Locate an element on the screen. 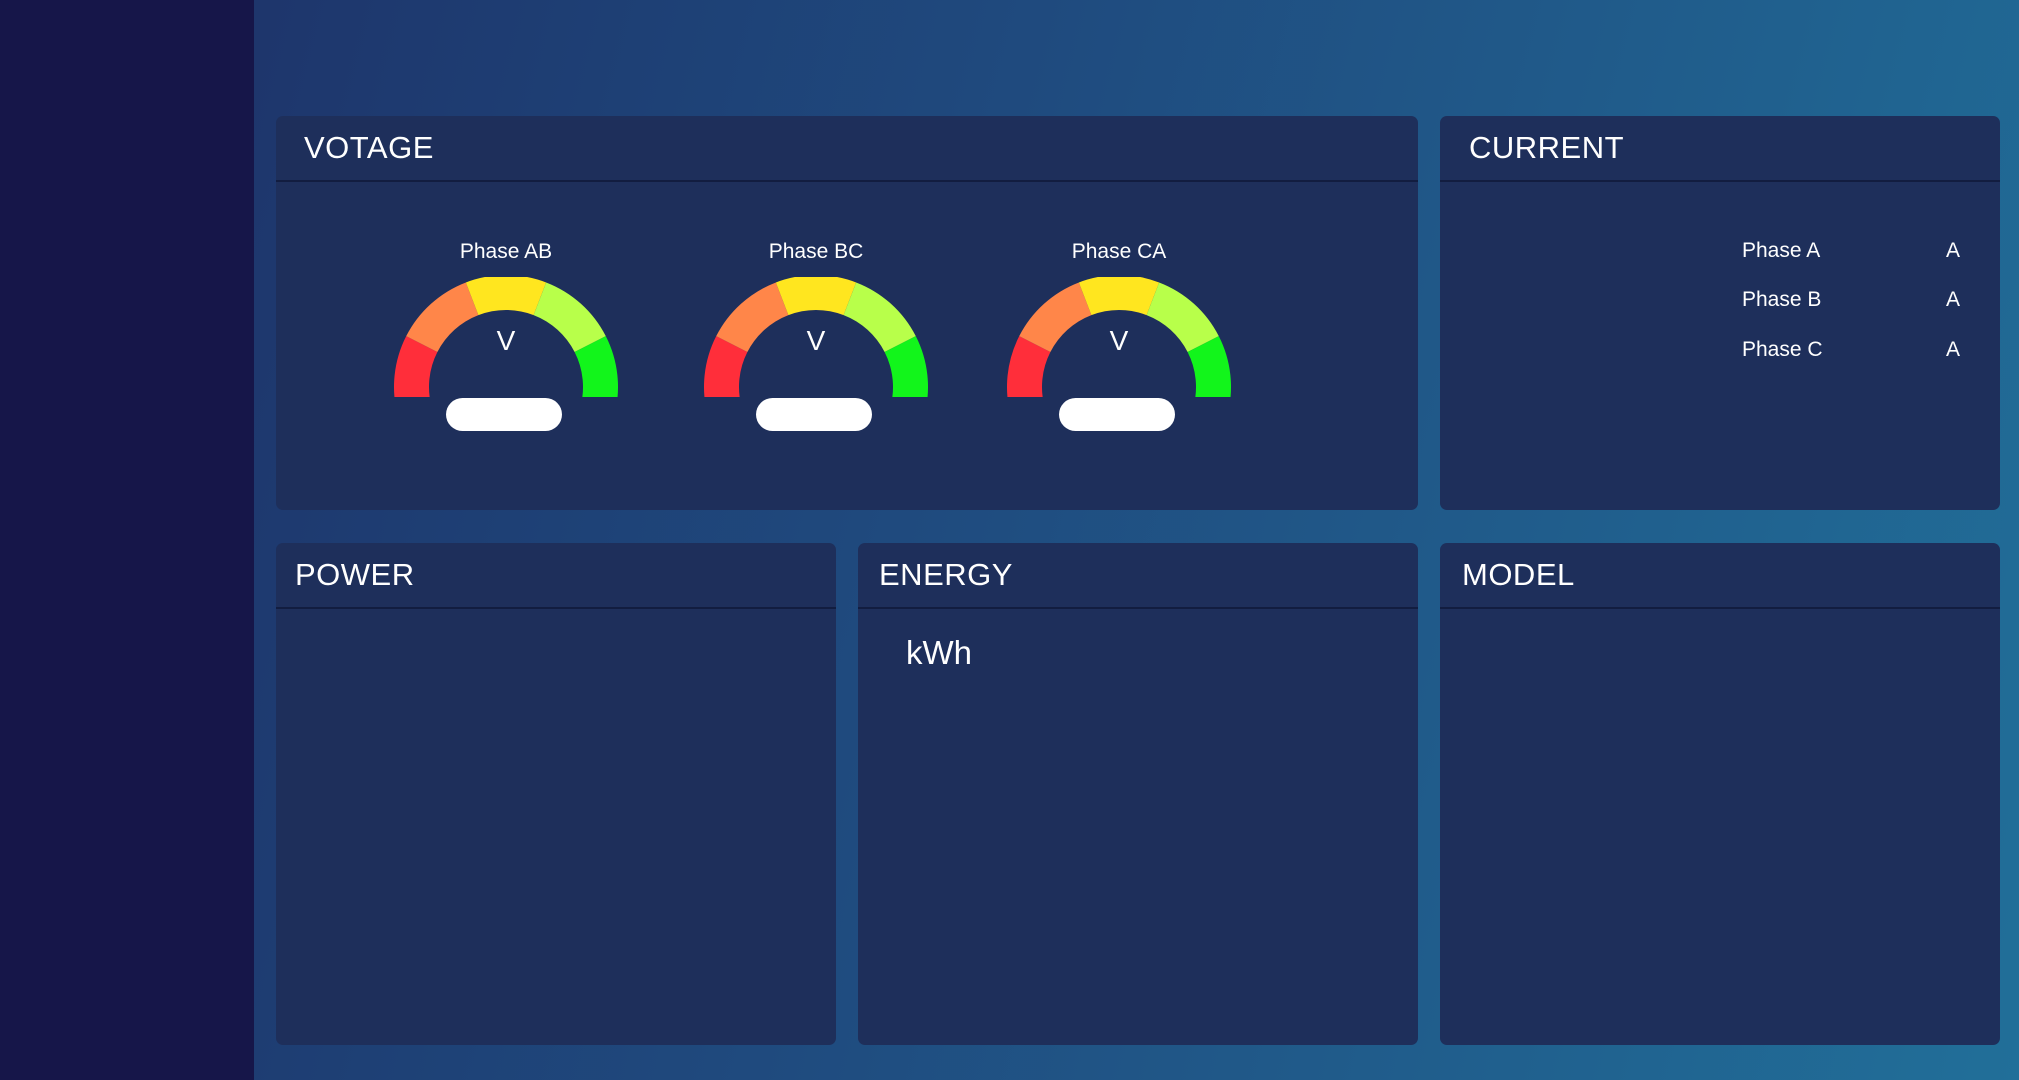 The height and width of the screenshot is (1080, 2019). energy-panel: ENERGY kWh is located at coordinates (1138, 794).